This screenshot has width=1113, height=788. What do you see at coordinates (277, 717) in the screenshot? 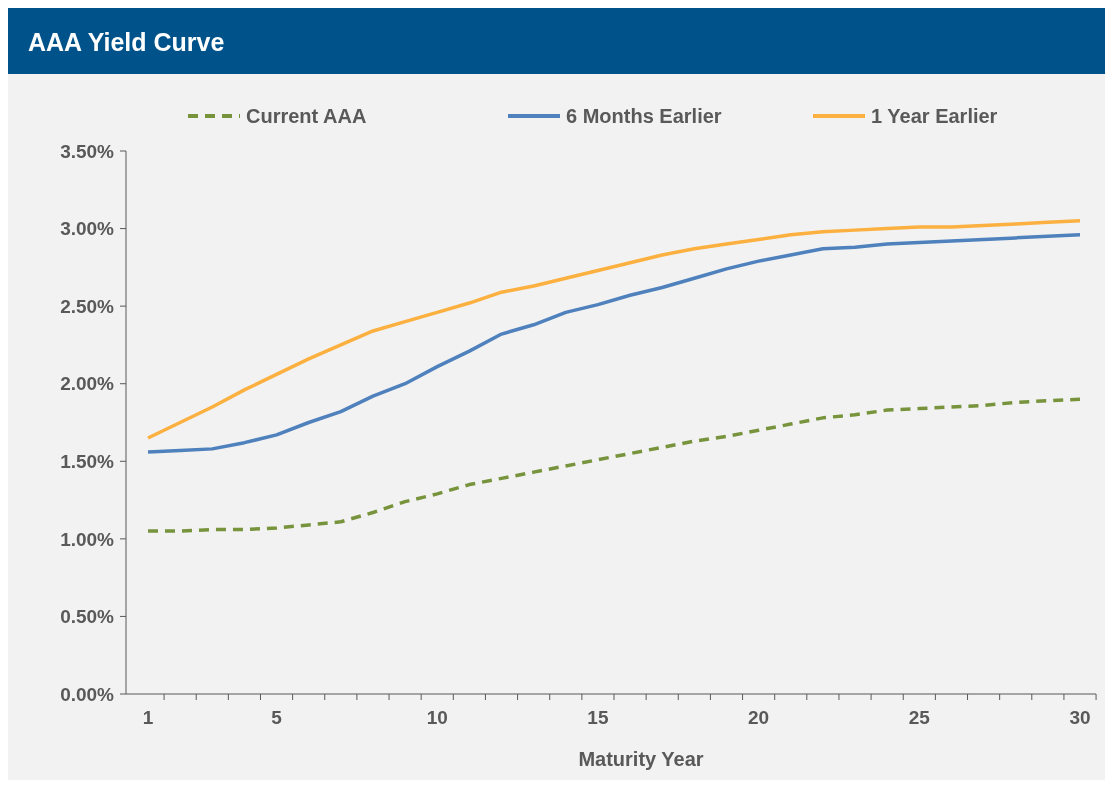
I see `x-tick-label: 5` at bounding box center [277, 717].